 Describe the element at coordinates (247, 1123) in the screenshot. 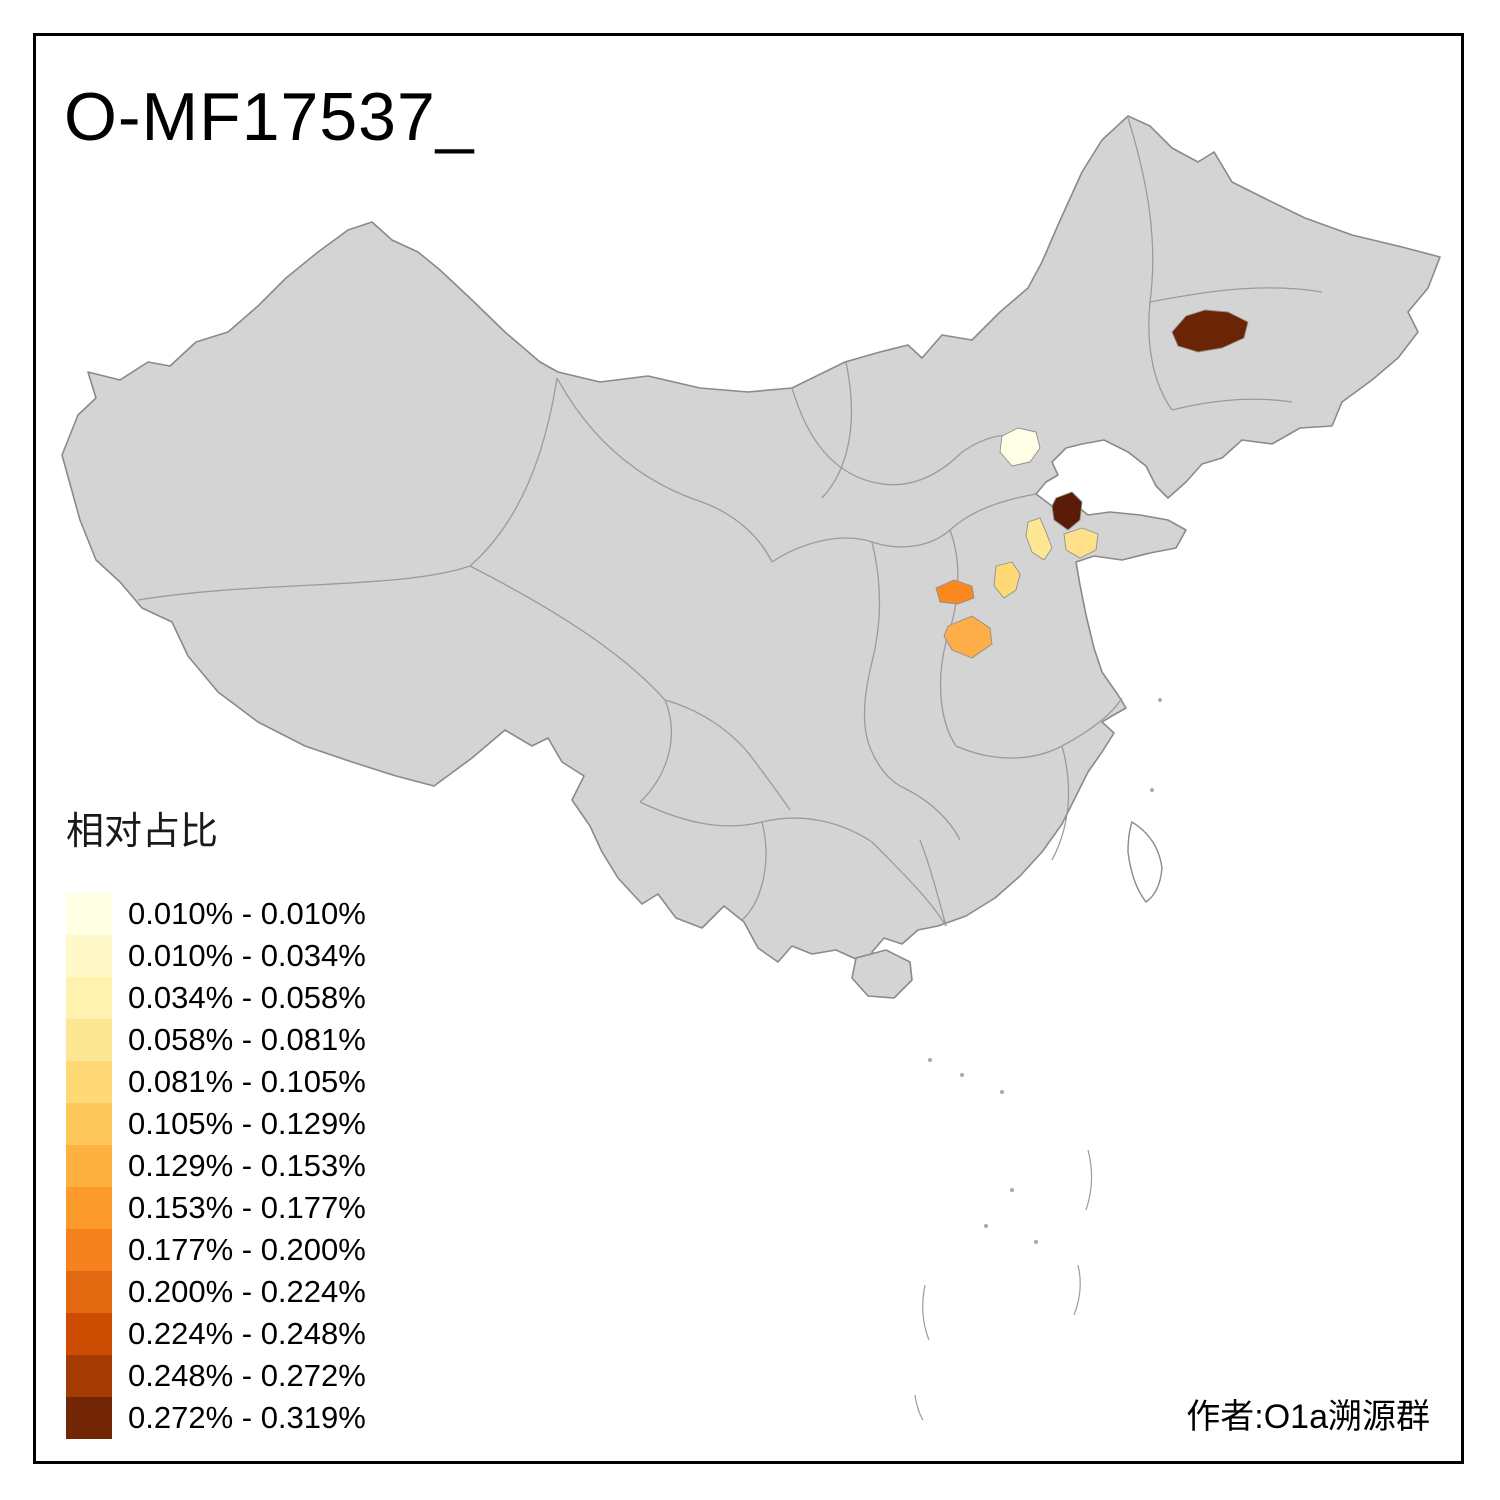

I see `legend-label: 0.105% - 0.129%` at that location.